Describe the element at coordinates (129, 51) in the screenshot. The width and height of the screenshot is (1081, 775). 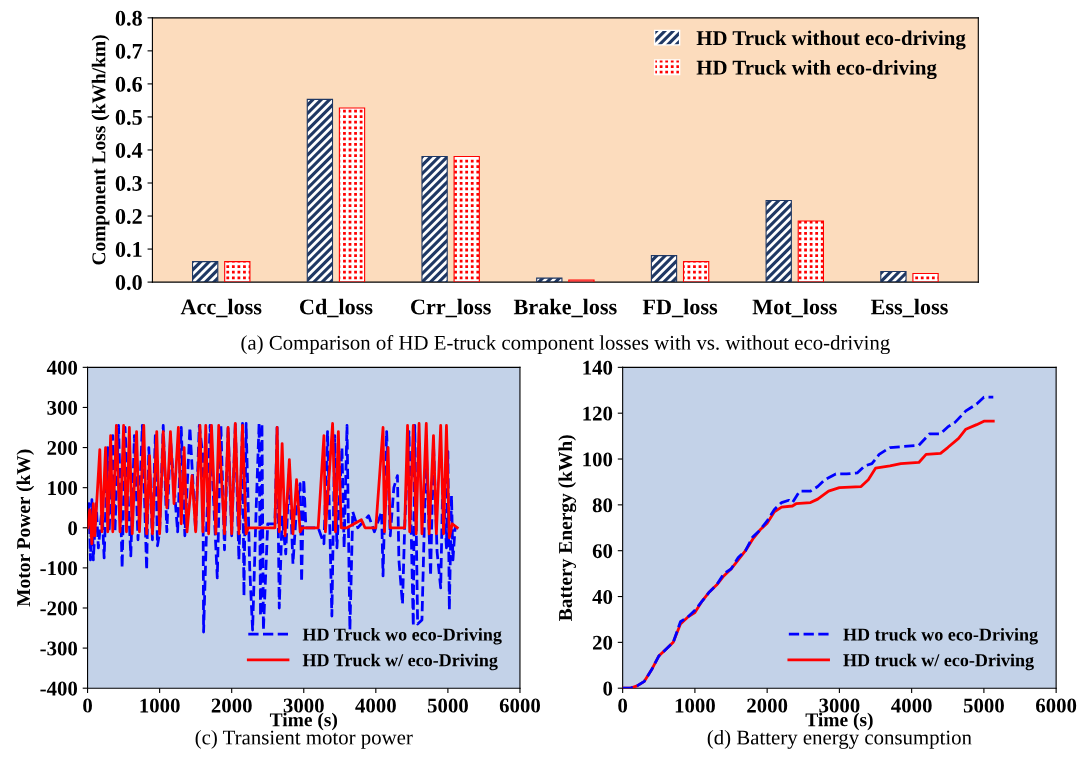
I see `y-tick-label: 0.7` at that location.